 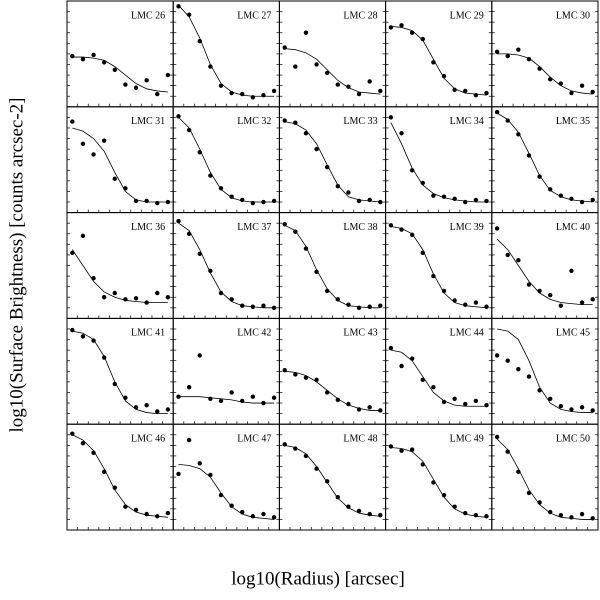 I want to click on panel-title: LMC 27, so click(x=254, y=15).